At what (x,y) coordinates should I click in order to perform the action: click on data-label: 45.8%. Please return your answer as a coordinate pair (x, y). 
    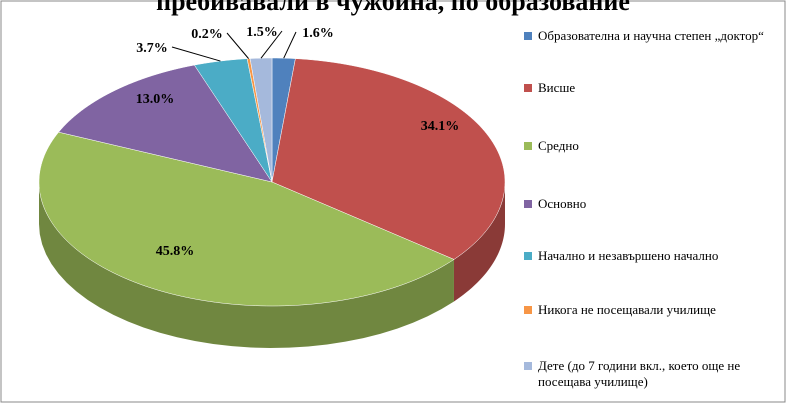
    Looking at the image, I should click on (175, 251).